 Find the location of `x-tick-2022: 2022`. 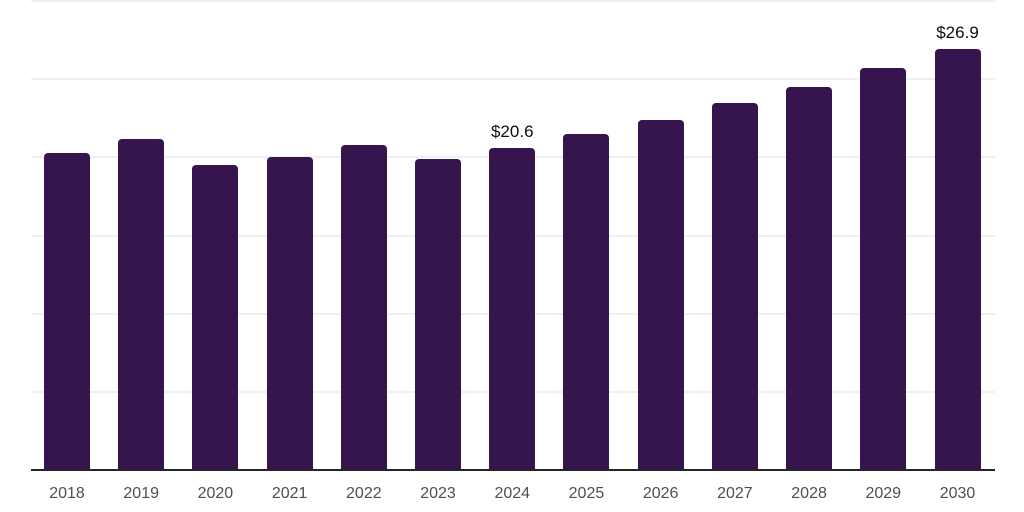

x-tick-2022: 2022 is located at coordinates (364, 493).